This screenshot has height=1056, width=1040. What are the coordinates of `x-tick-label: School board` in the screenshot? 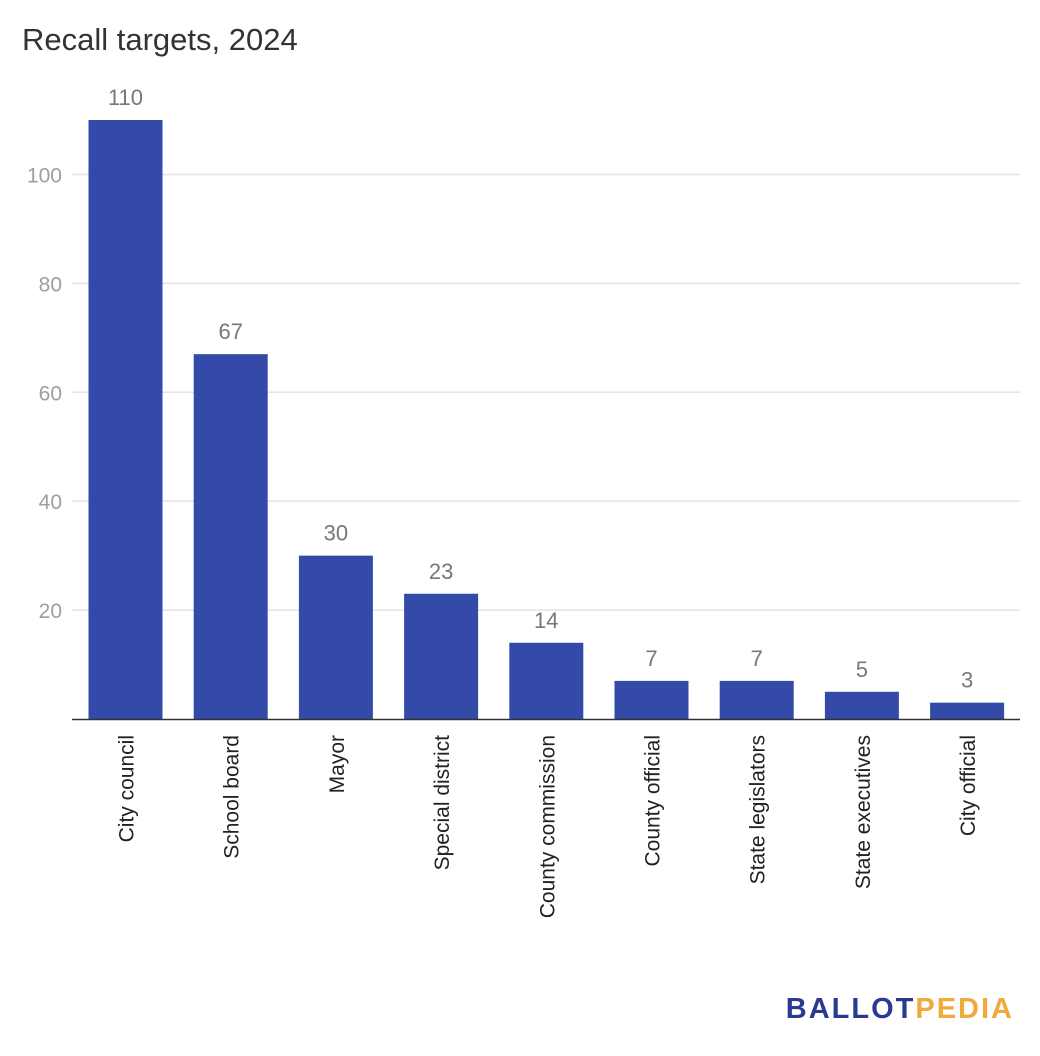 It's located at (232, 797).